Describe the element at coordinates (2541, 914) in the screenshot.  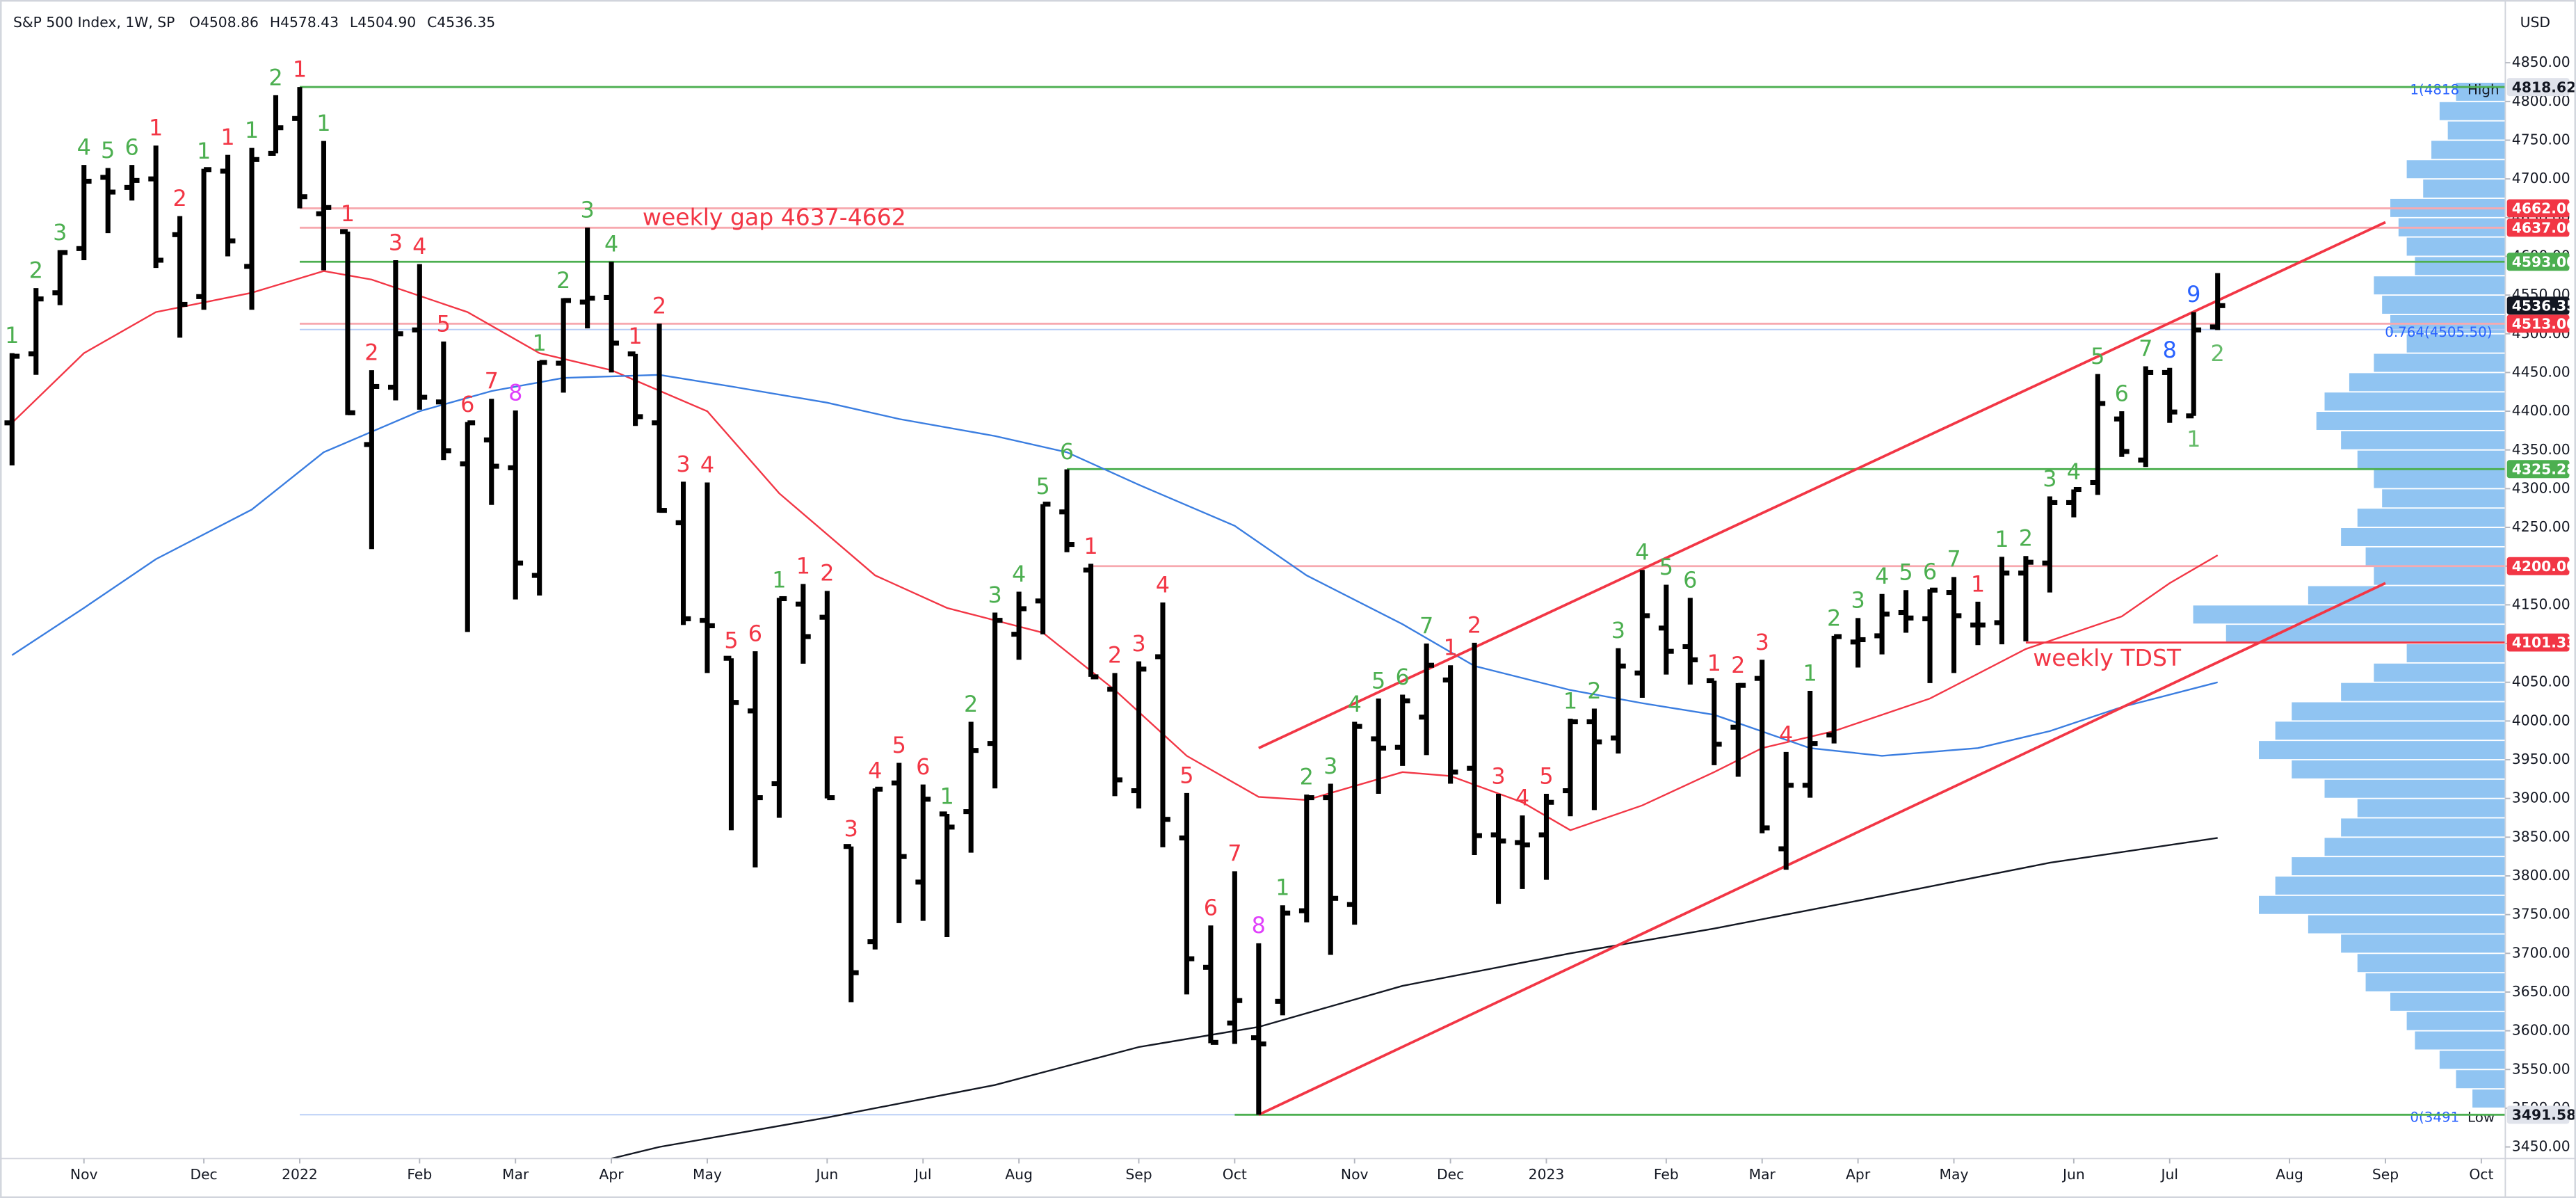
I see `y-tick-label: 3750.00` at that location.